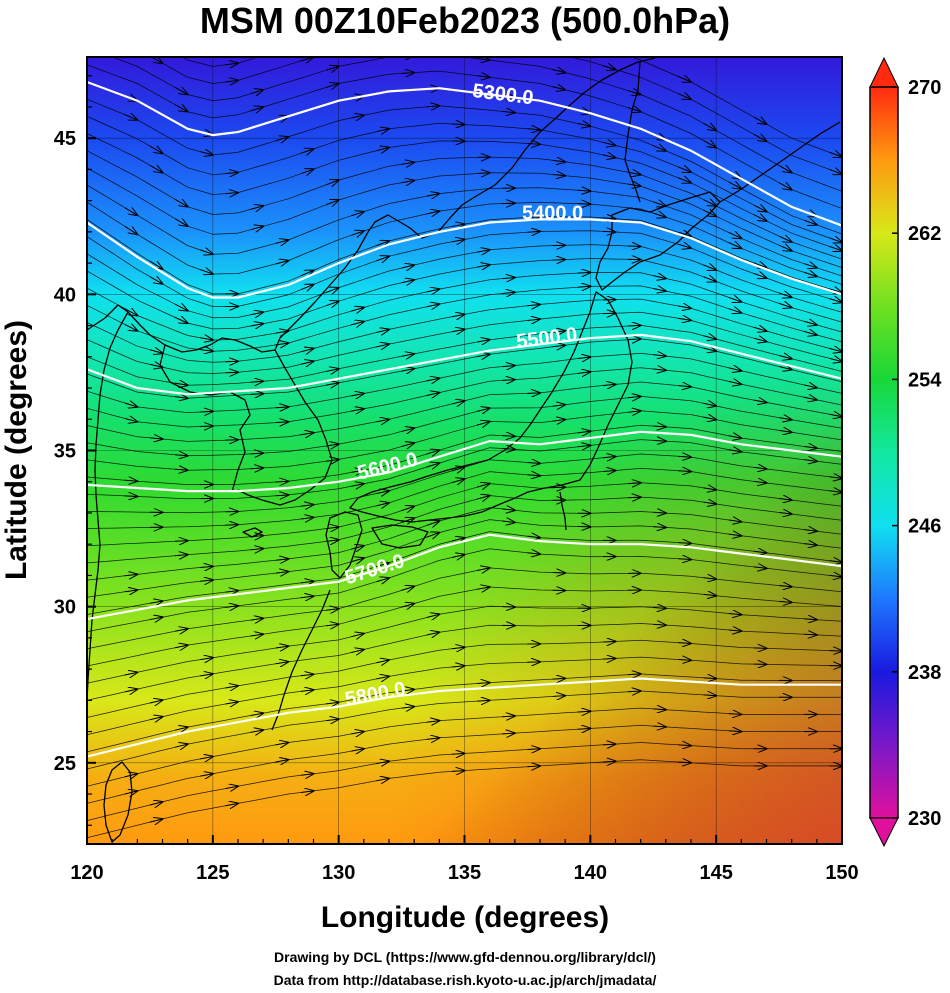  What do you see at coordinates (841, 873) in the screenshot?
I see `x-tick-label: 150` at bounding box center [841, 873].